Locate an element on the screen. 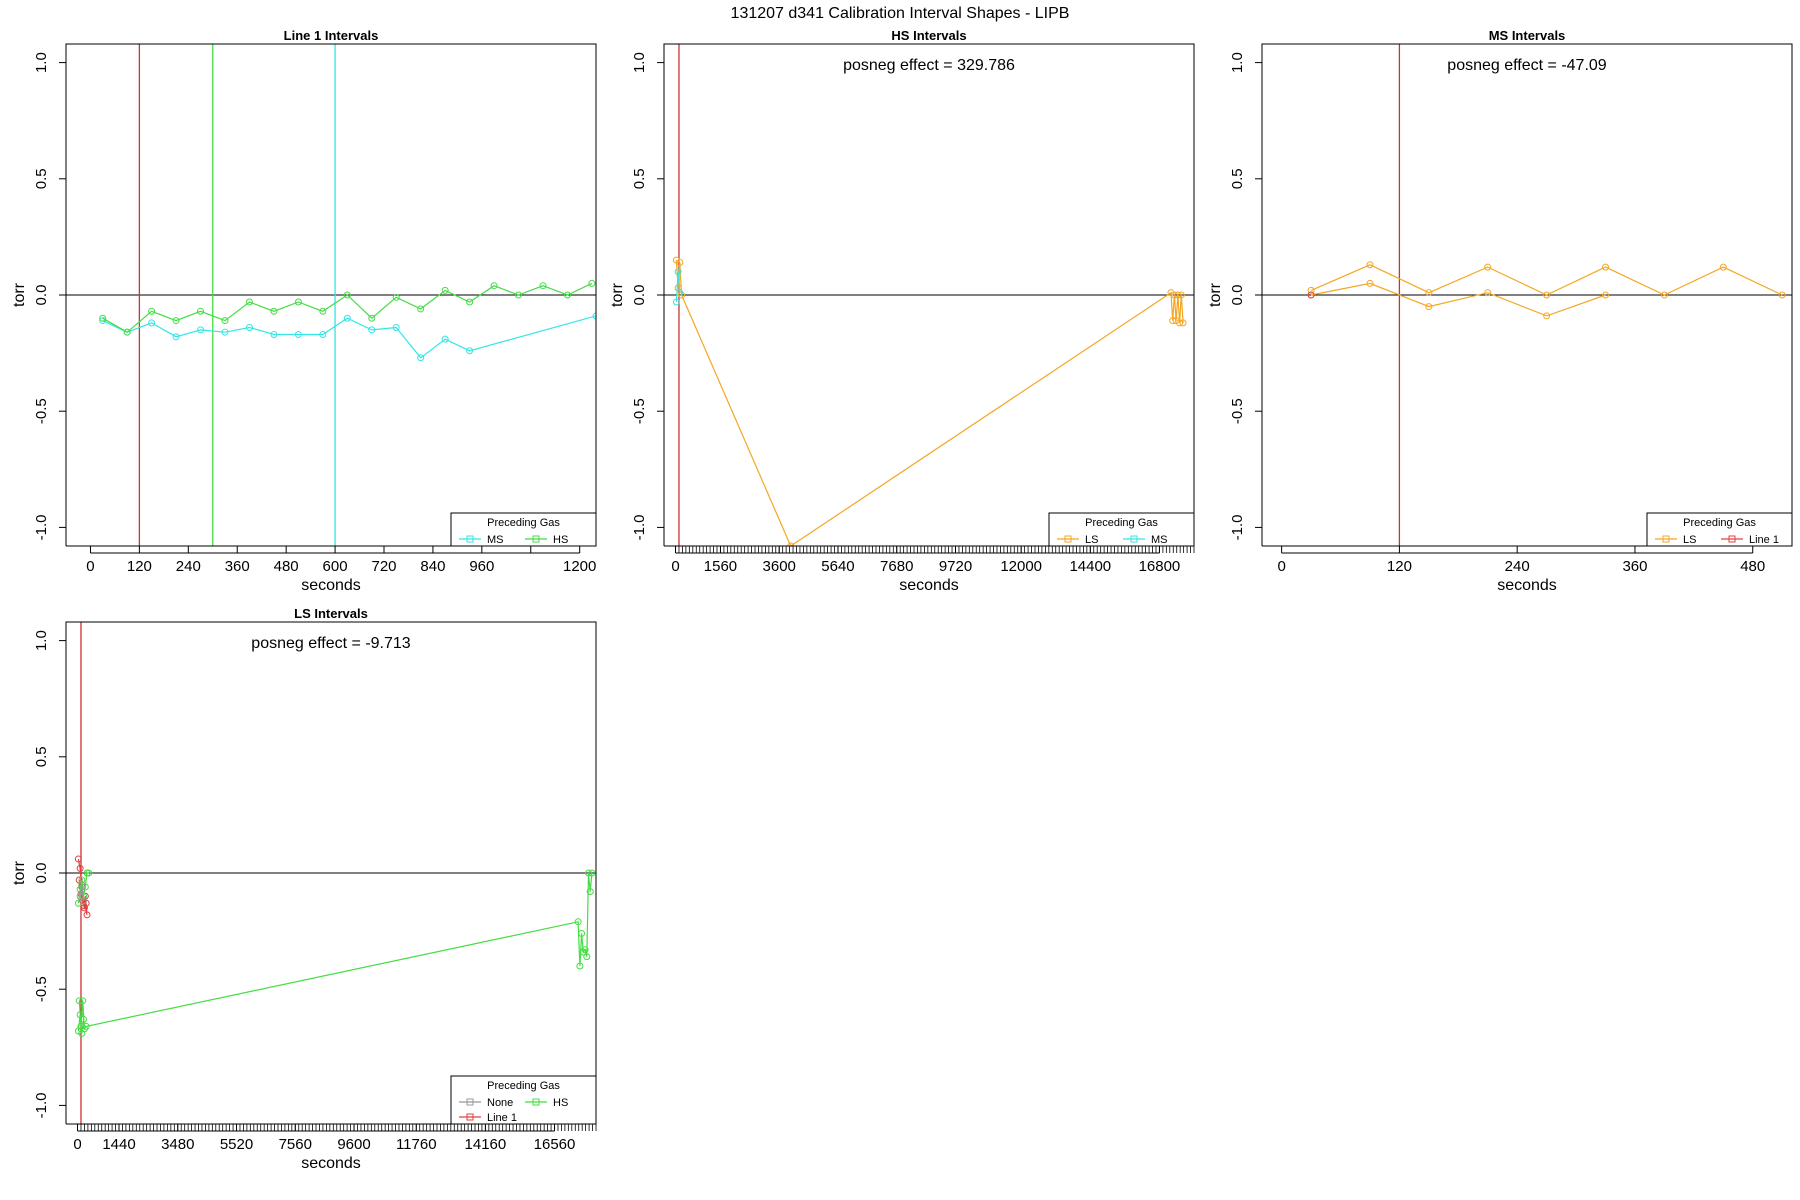 This screenshot has height=1200, width=1800. x-minor-ticks is located at coordinates (337, 1127).